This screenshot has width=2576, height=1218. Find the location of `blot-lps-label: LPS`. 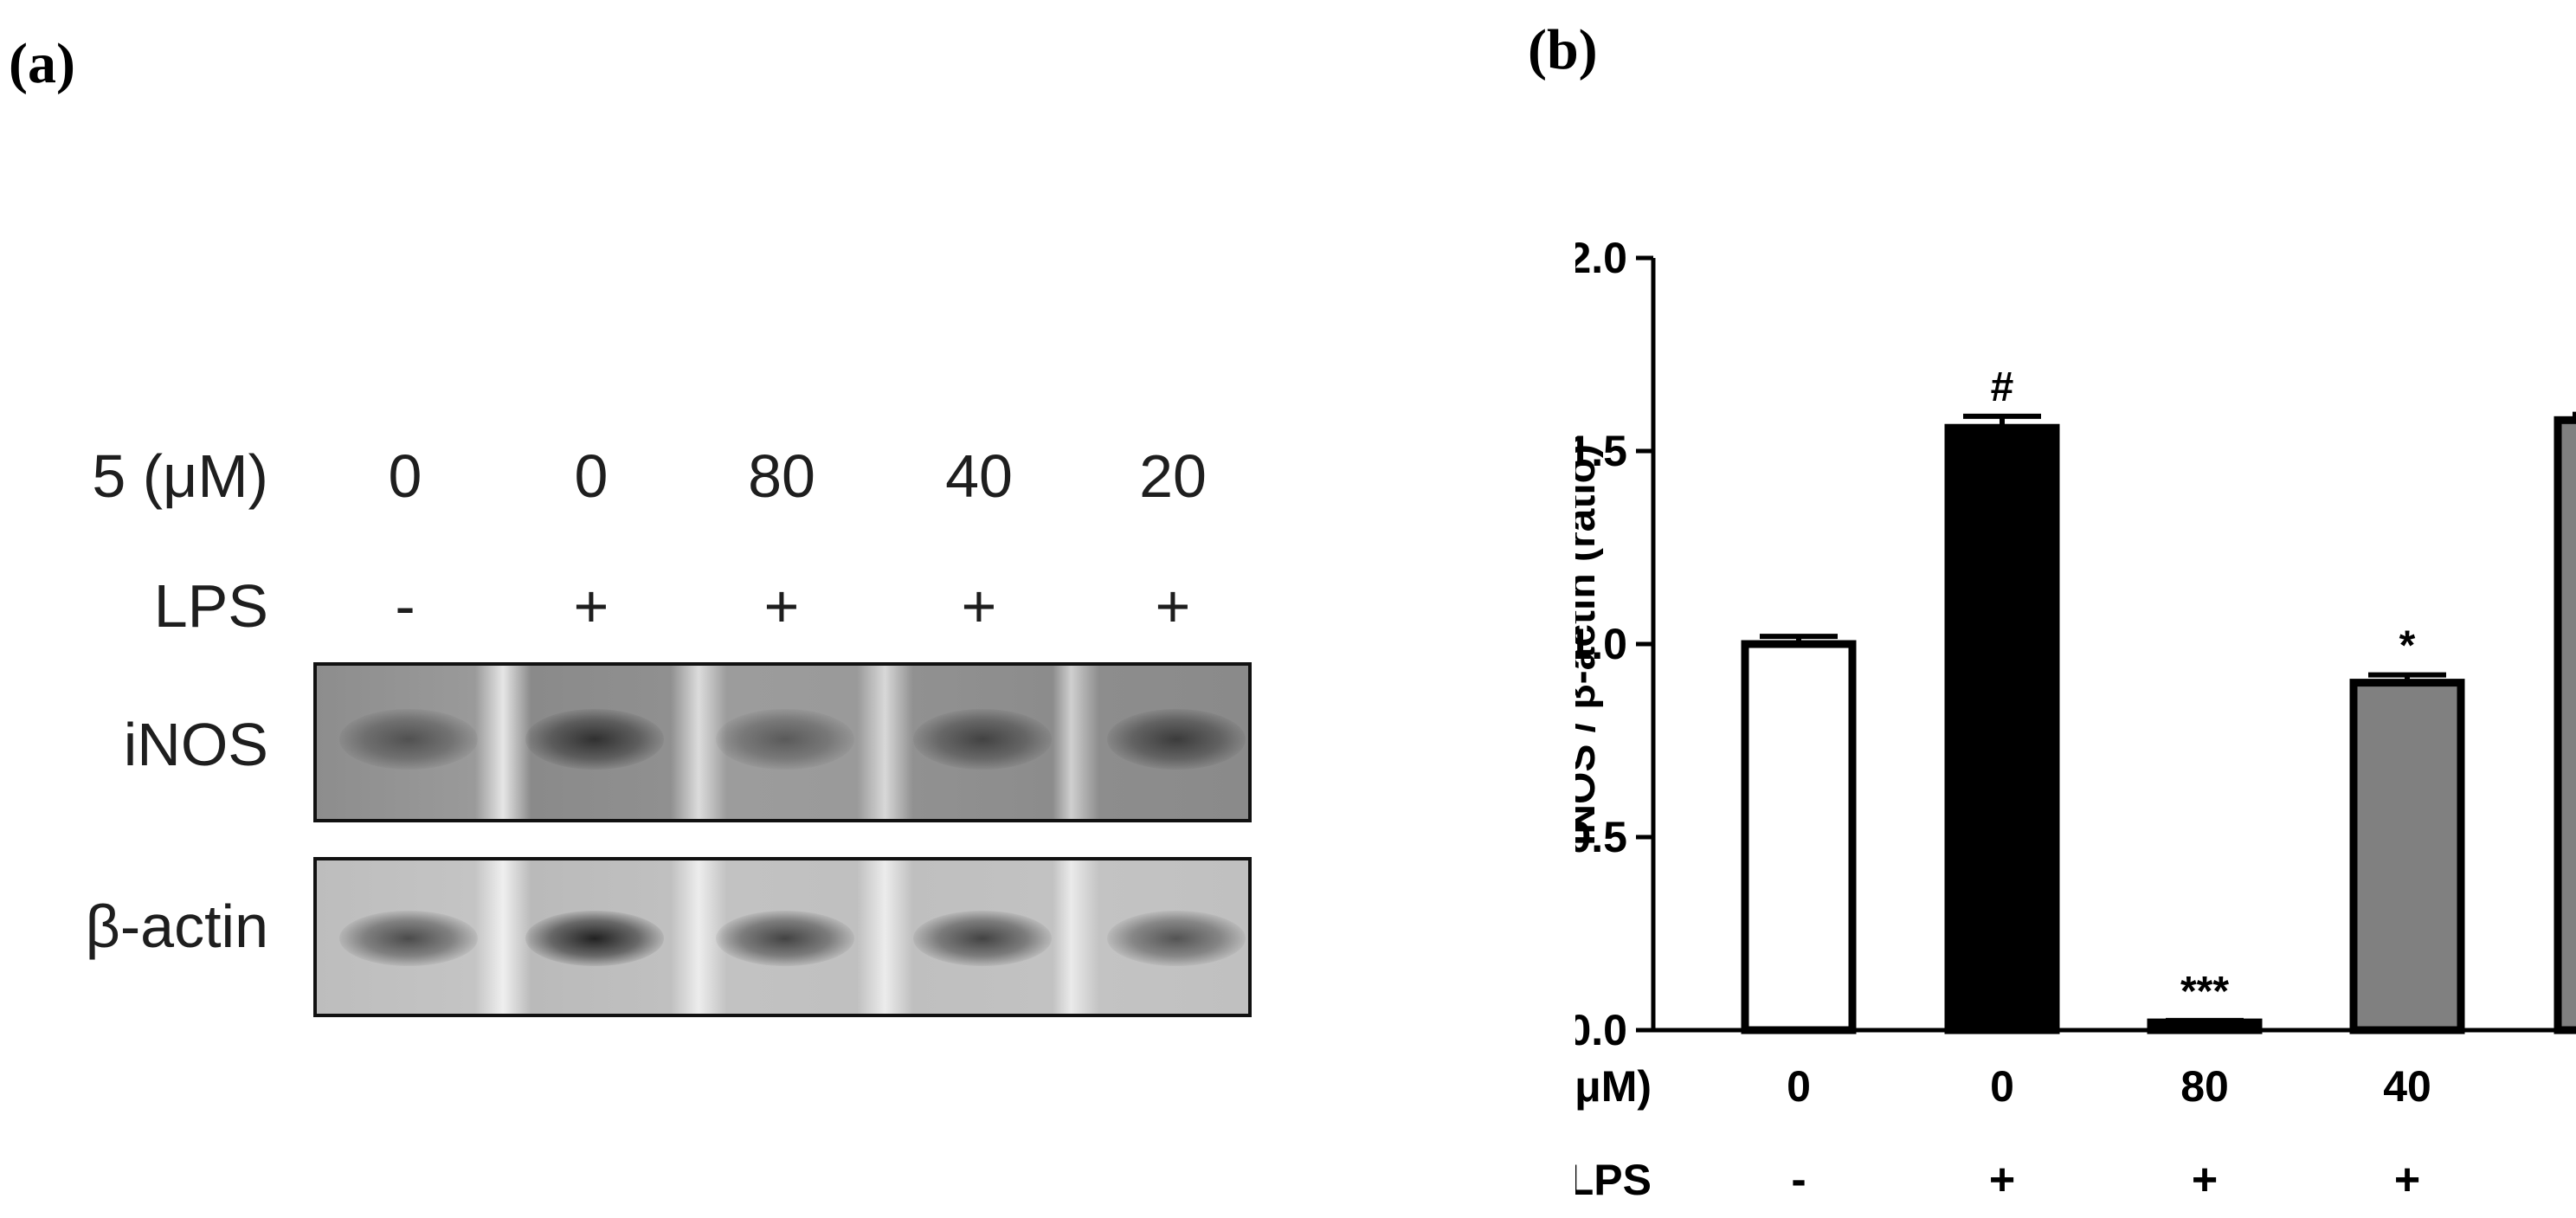

blot-lps-label: LPS is located at coordinates (210, 606).